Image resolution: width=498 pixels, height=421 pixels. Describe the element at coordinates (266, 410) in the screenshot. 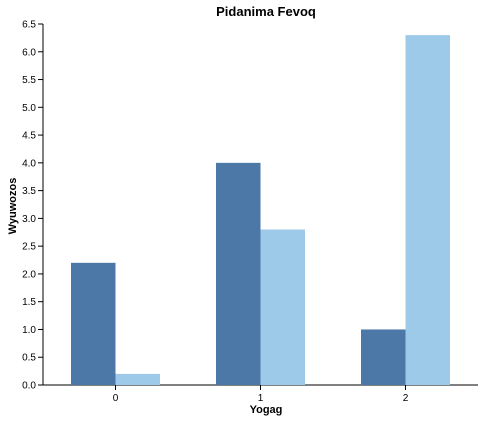

I see `x-axis-title: Yogag` at that location.